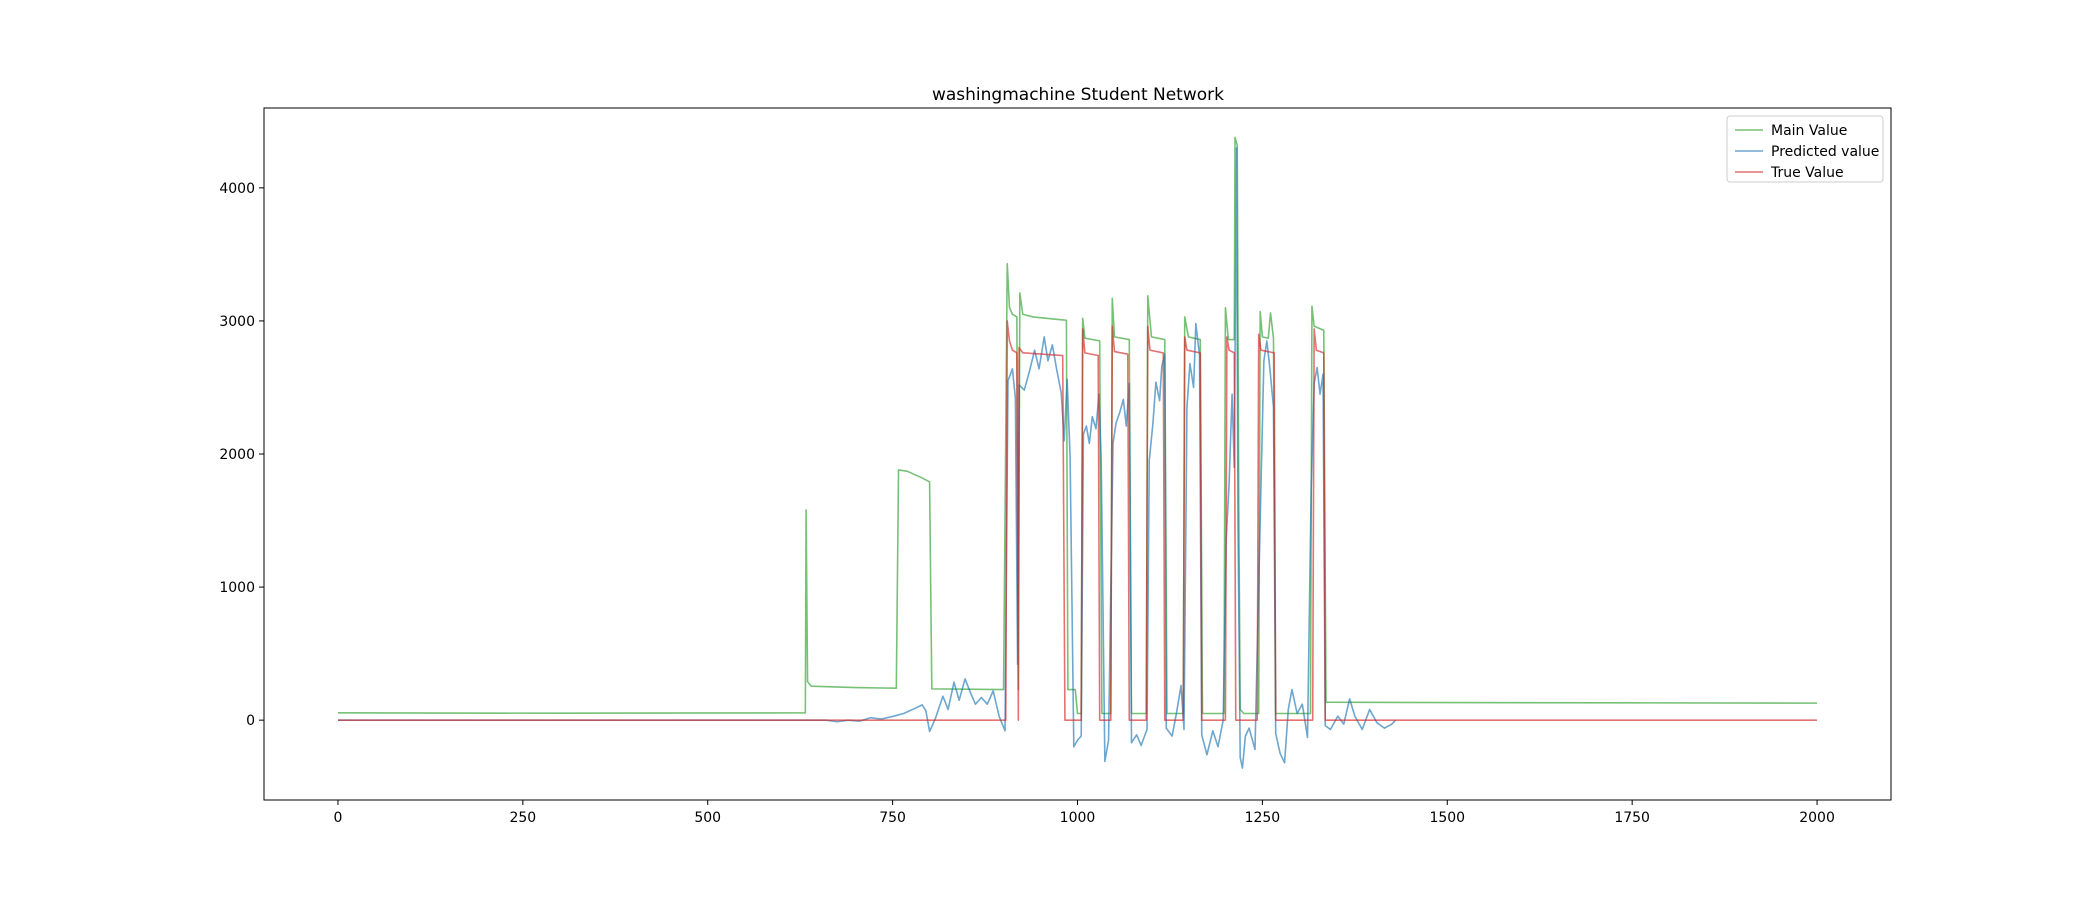  I want to click on legend-label: Main Value, so click(1809, 131).